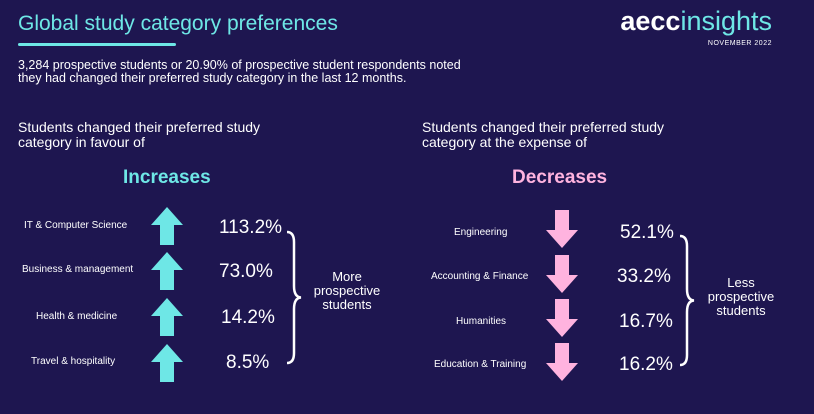 The image size is (814, 414). Describe the element at coordinates (480, 364) in the screenshot. I see `decrease-category-4: Education & Training` at that location.